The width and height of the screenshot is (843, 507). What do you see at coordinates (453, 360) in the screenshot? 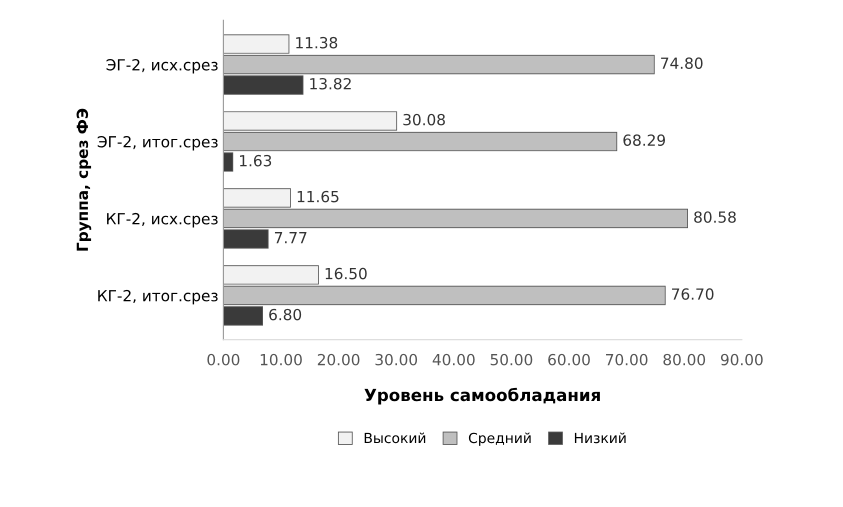
I see `x-tick-label: 40.00` at bounding box center [453, 360].